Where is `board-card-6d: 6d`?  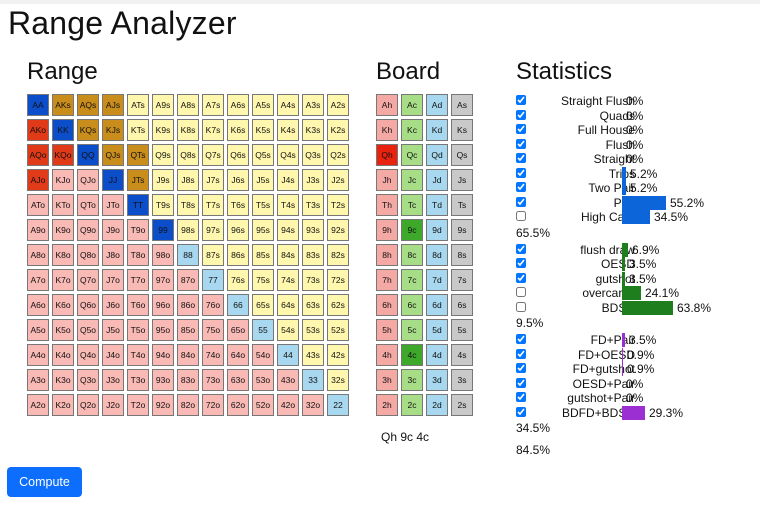
board-card-6d: 6d is located at coordinates (437, 305).